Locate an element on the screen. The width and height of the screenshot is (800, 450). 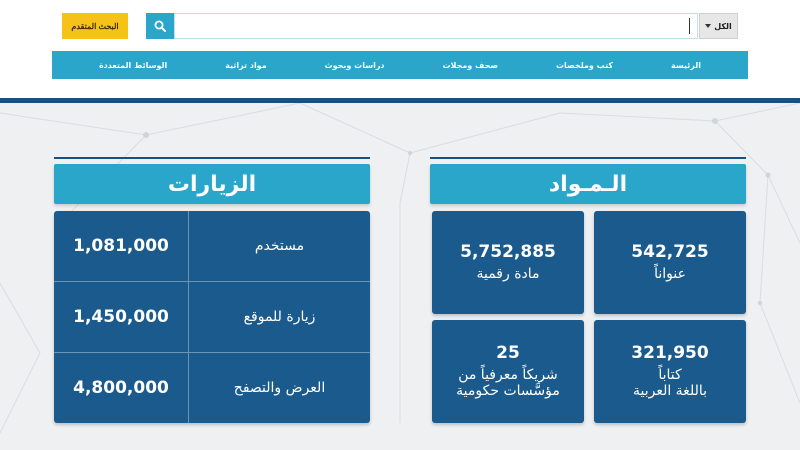
visits-row-users: 1,081,000 مستخدم is located at coordinates (212, 246).